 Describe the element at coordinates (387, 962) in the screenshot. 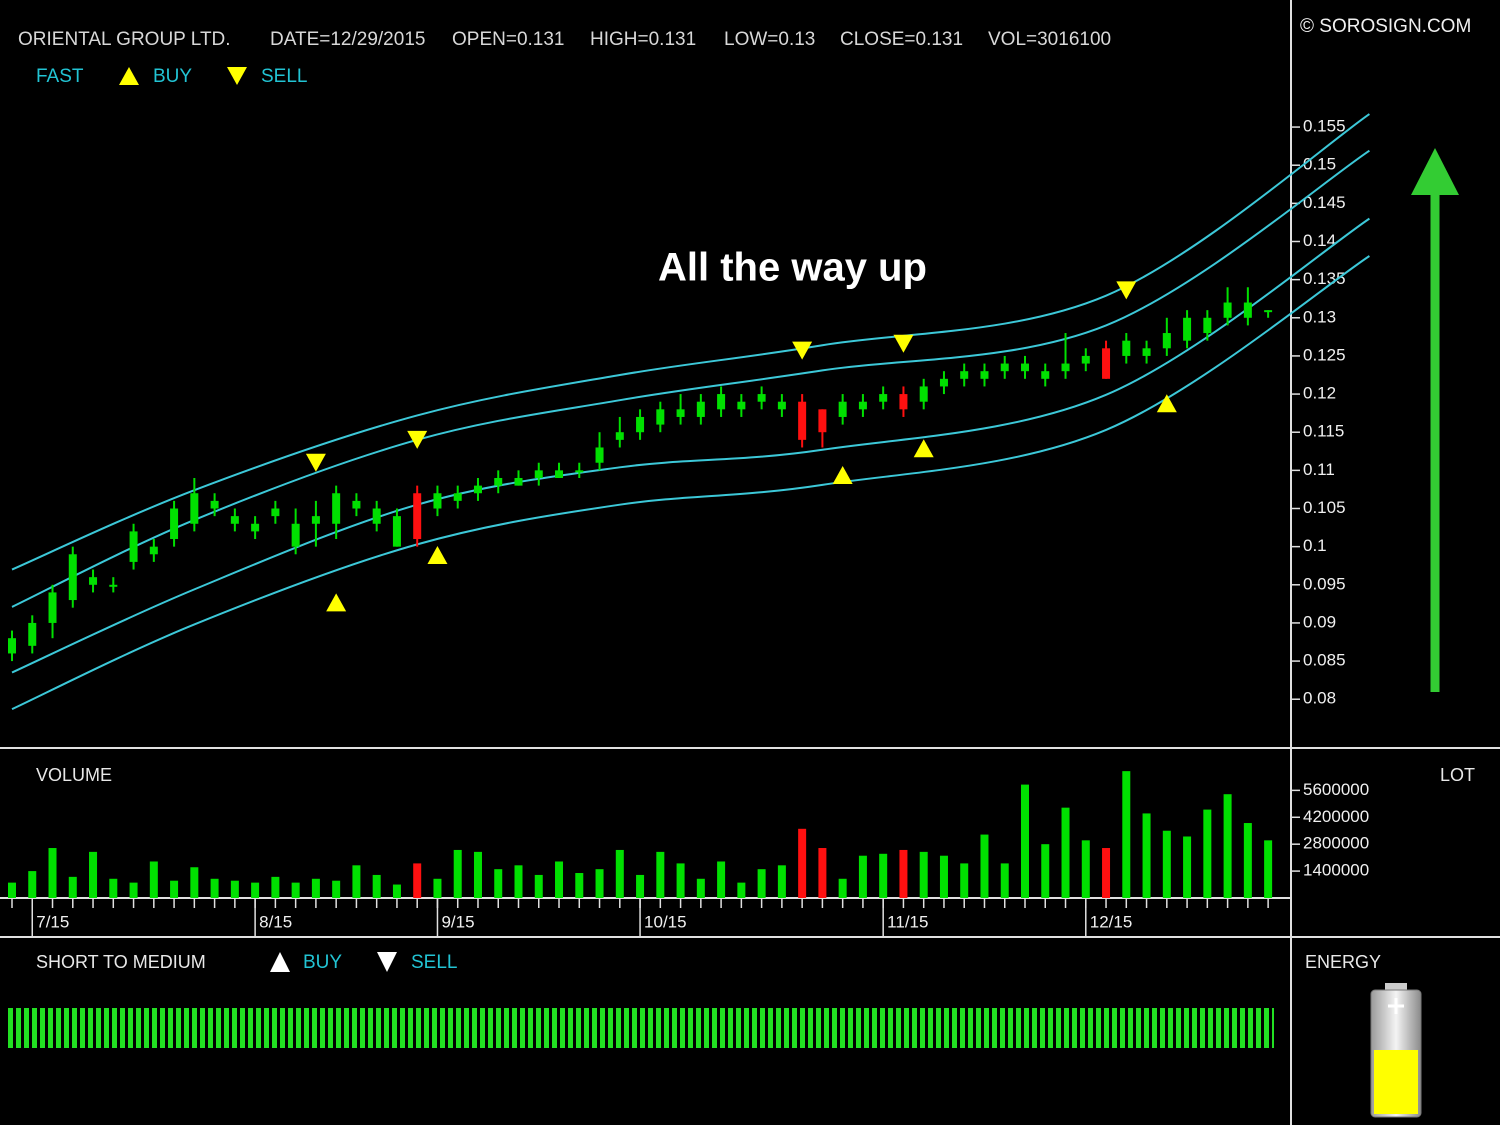

I see `signal-sell-icon` at that location.